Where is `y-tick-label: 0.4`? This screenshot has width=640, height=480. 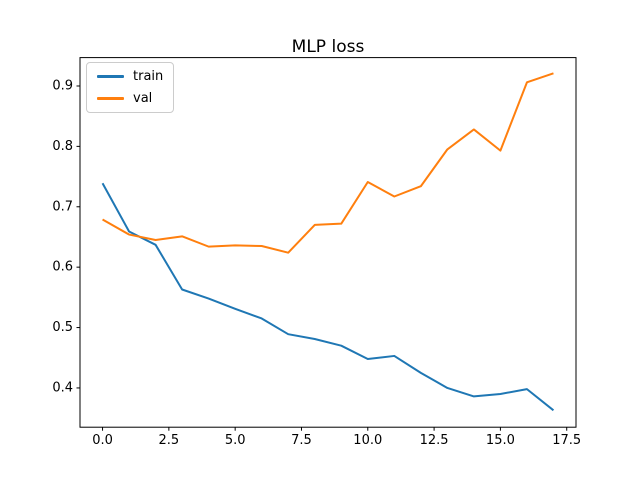
y-tick-label: 0.4 is located at coordinates (62, 387).